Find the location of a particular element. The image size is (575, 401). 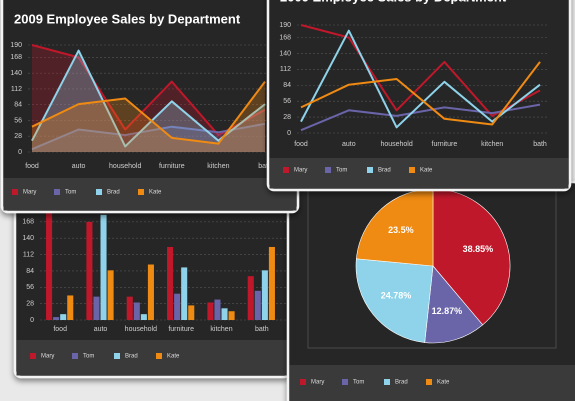

slice-label: 38.85% is located at coordinates (478, 249).